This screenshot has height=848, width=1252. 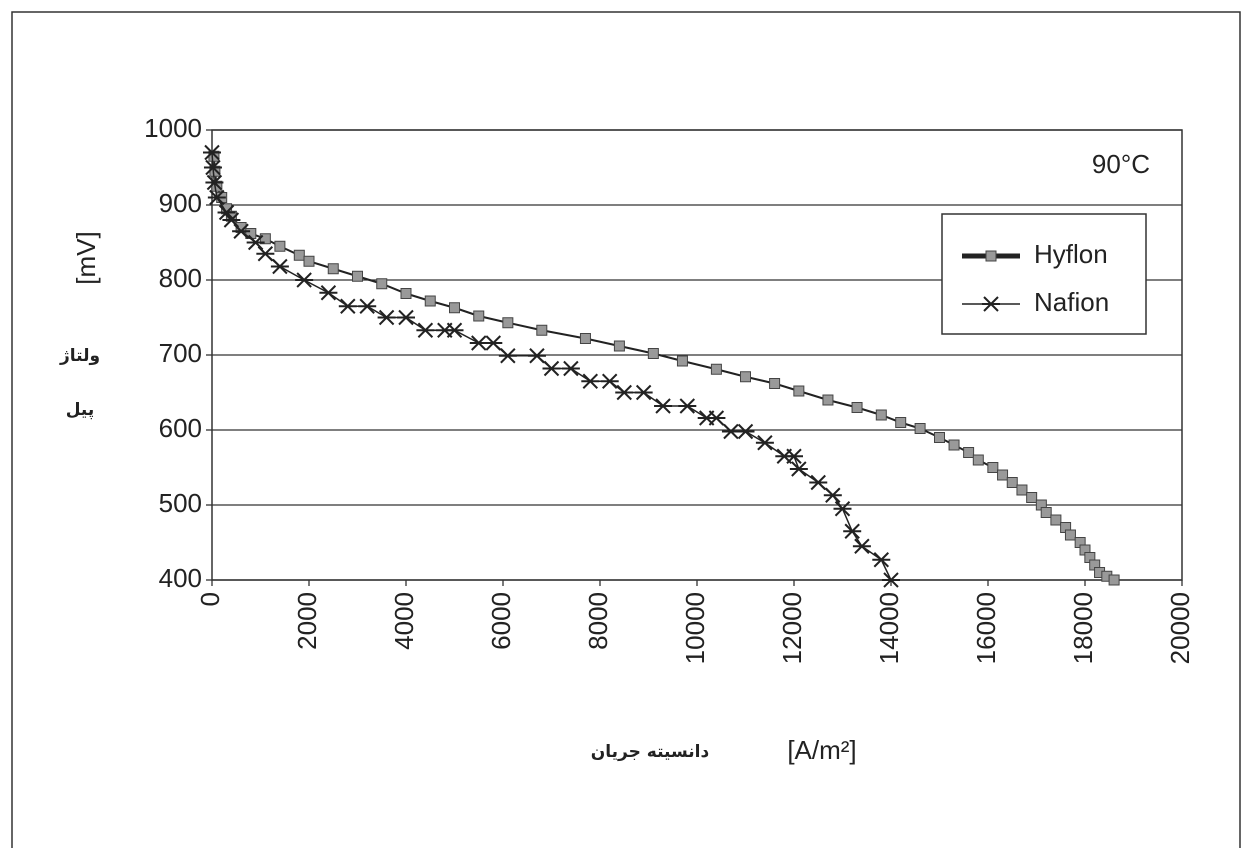 What do you see at coordinates (1044, 274) in the screenshot?
I see `legend-box` at bounding box center [1044, 274].